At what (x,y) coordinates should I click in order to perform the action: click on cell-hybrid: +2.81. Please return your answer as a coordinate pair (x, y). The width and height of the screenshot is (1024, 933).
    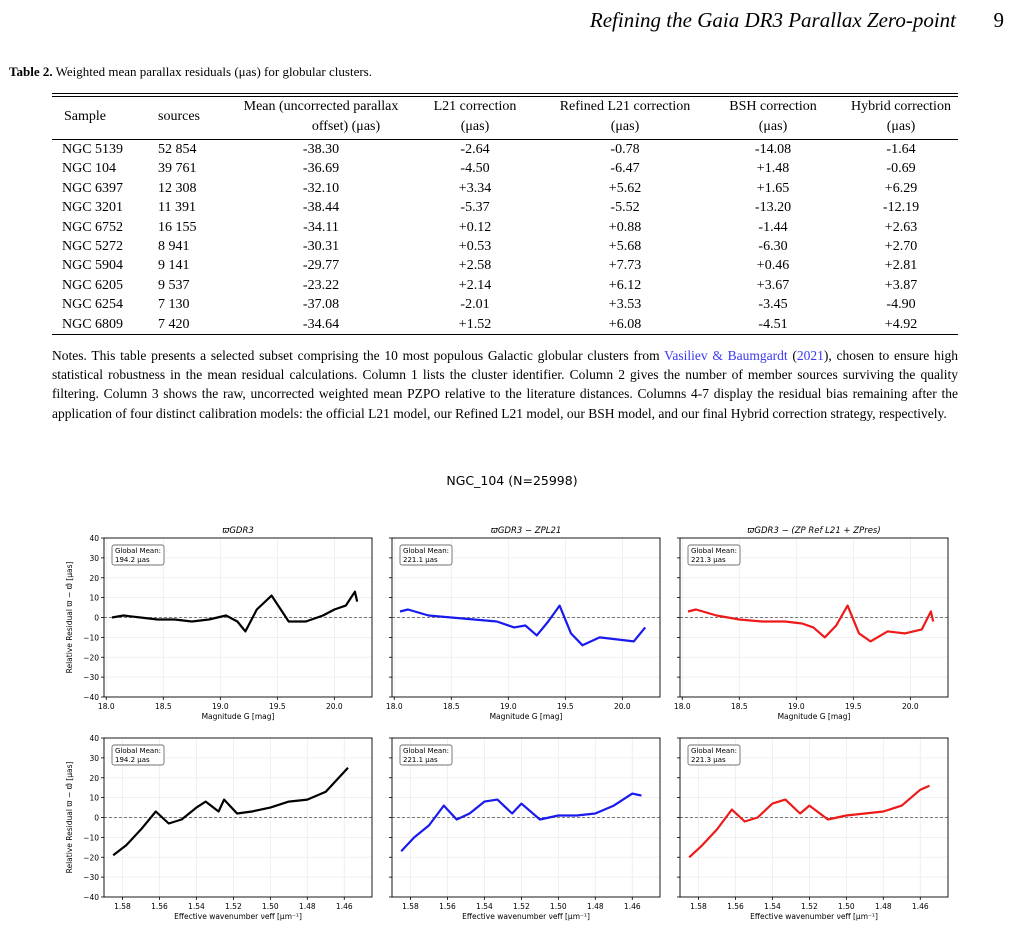
    Looking at the image, I should click on (901, 266).